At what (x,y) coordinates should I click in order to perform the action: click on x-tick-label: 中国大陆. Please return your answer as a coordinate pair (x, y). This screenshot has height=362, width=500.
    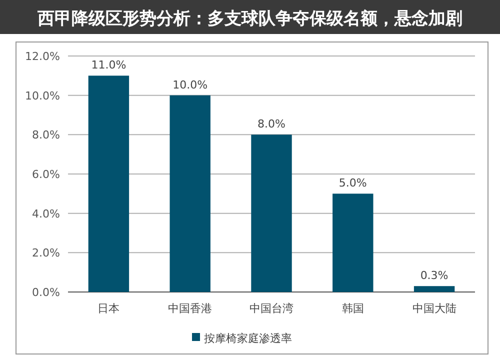
    Looking at the image, I should click on (434, 308).